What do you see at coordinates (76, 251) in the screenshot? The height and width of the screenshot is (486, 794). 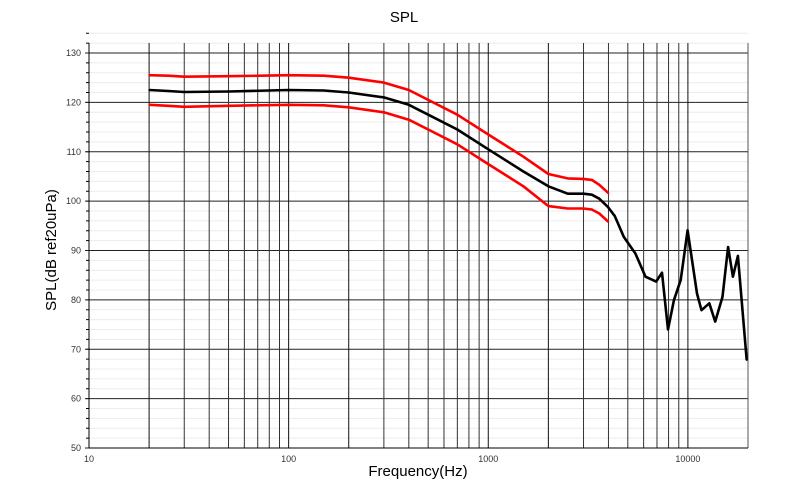 I see `y-tick-label: 90` at bounding box center [76, 251].